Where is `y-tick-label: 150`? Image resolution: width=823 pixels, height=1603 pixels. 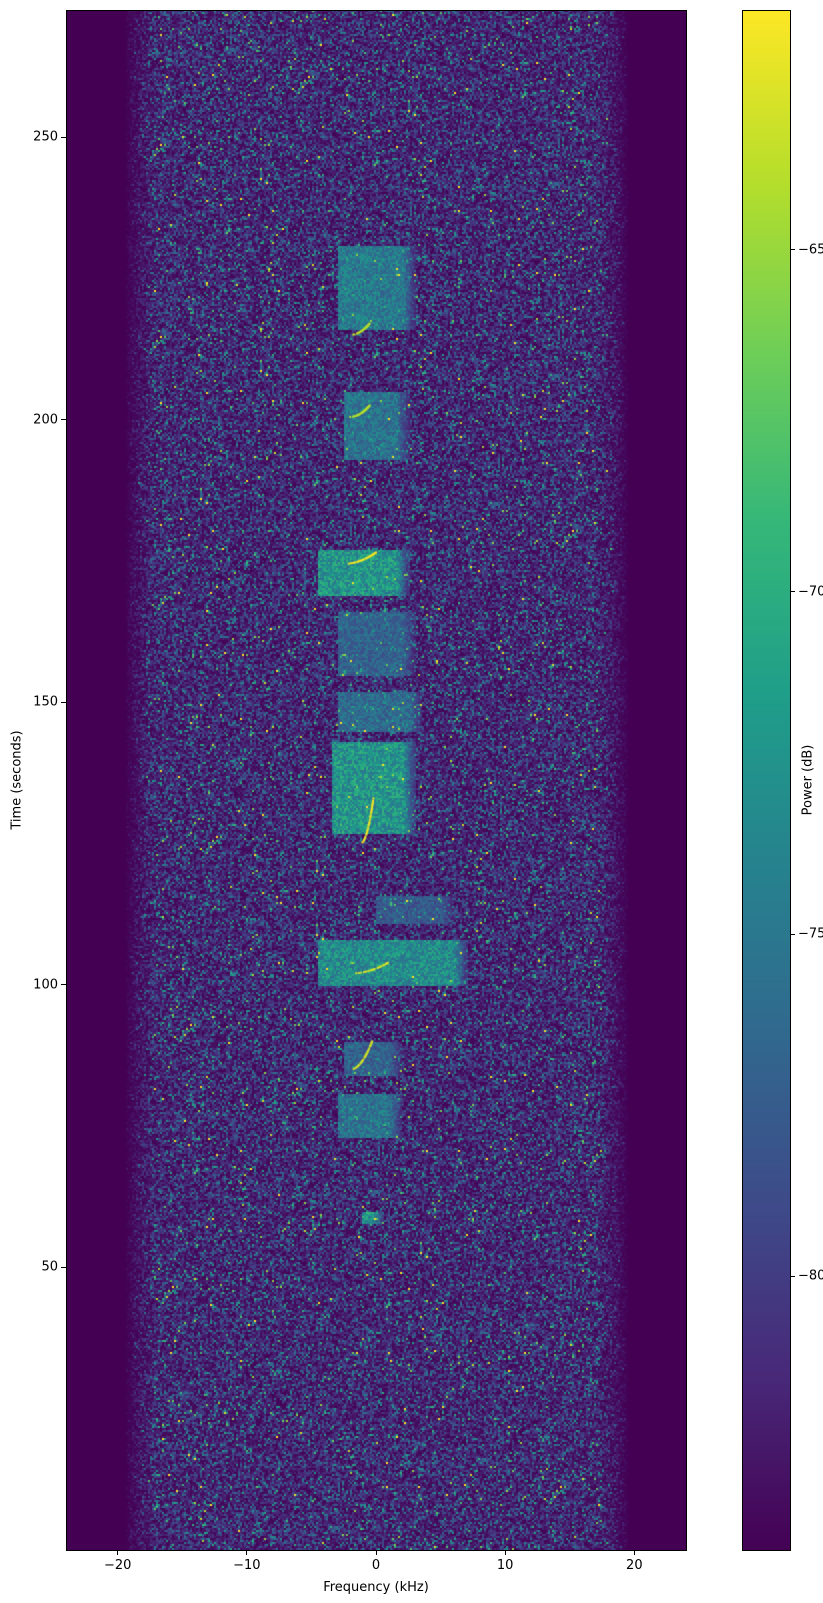
y-tick-label: 150 is located at coordinates (45, 702).